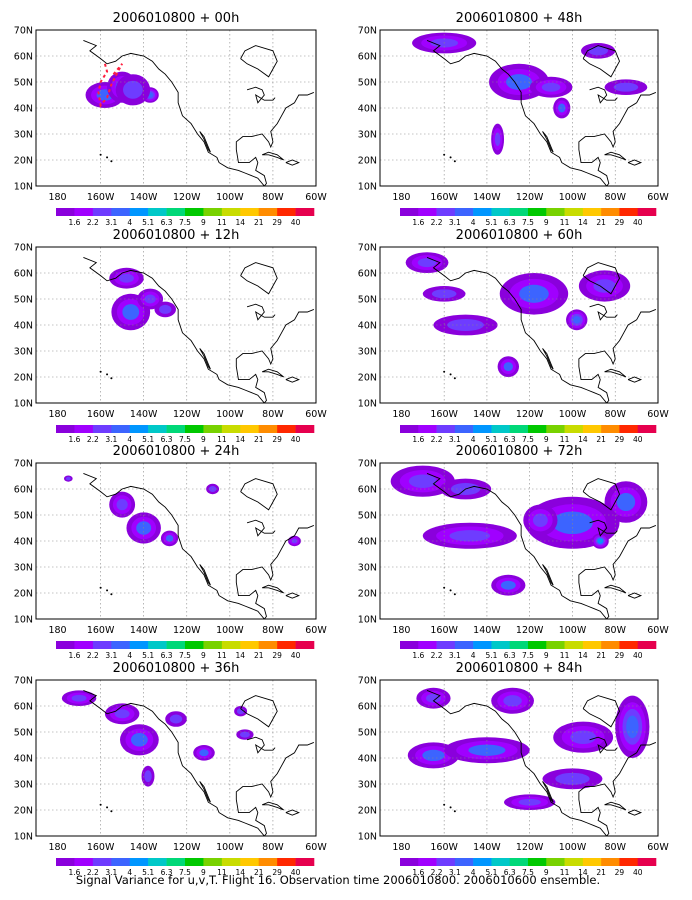 The width and height of the screenshot is (692, 900). What do you see at coordinates (455, 439) in the screenshot?
I see `colorbar-label: 3.1` at bounding box center [455, 439].